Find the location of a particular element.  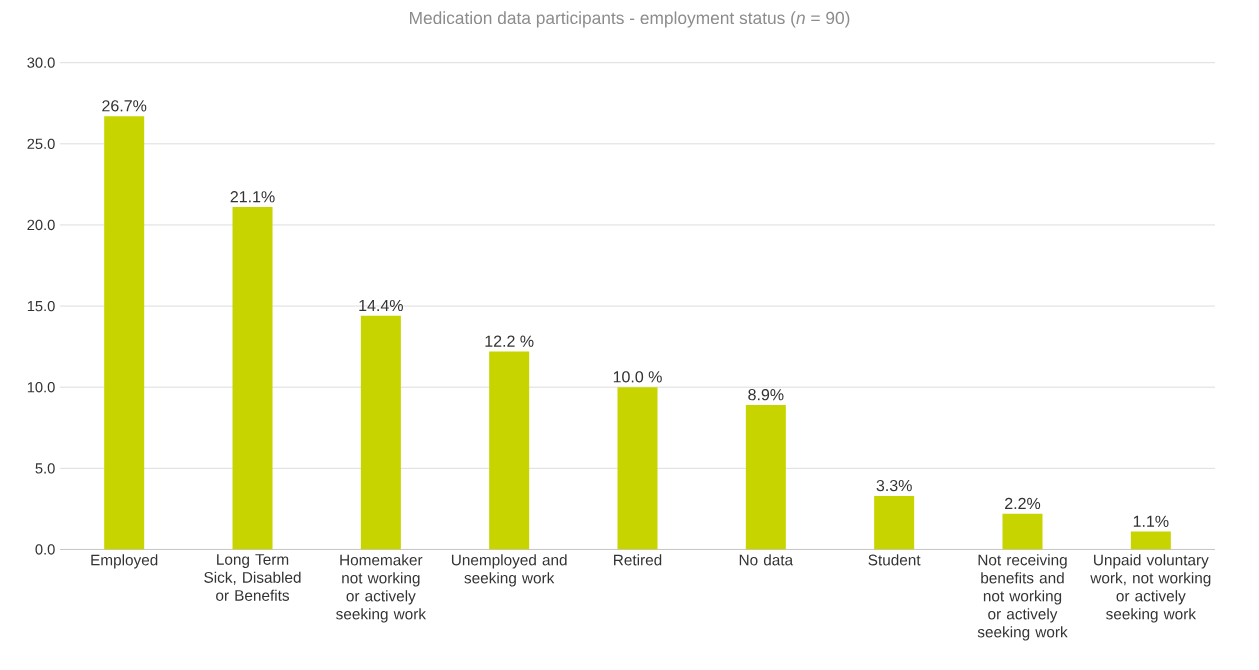

data-label: 10.0 % is located at coordinates (637, 377).